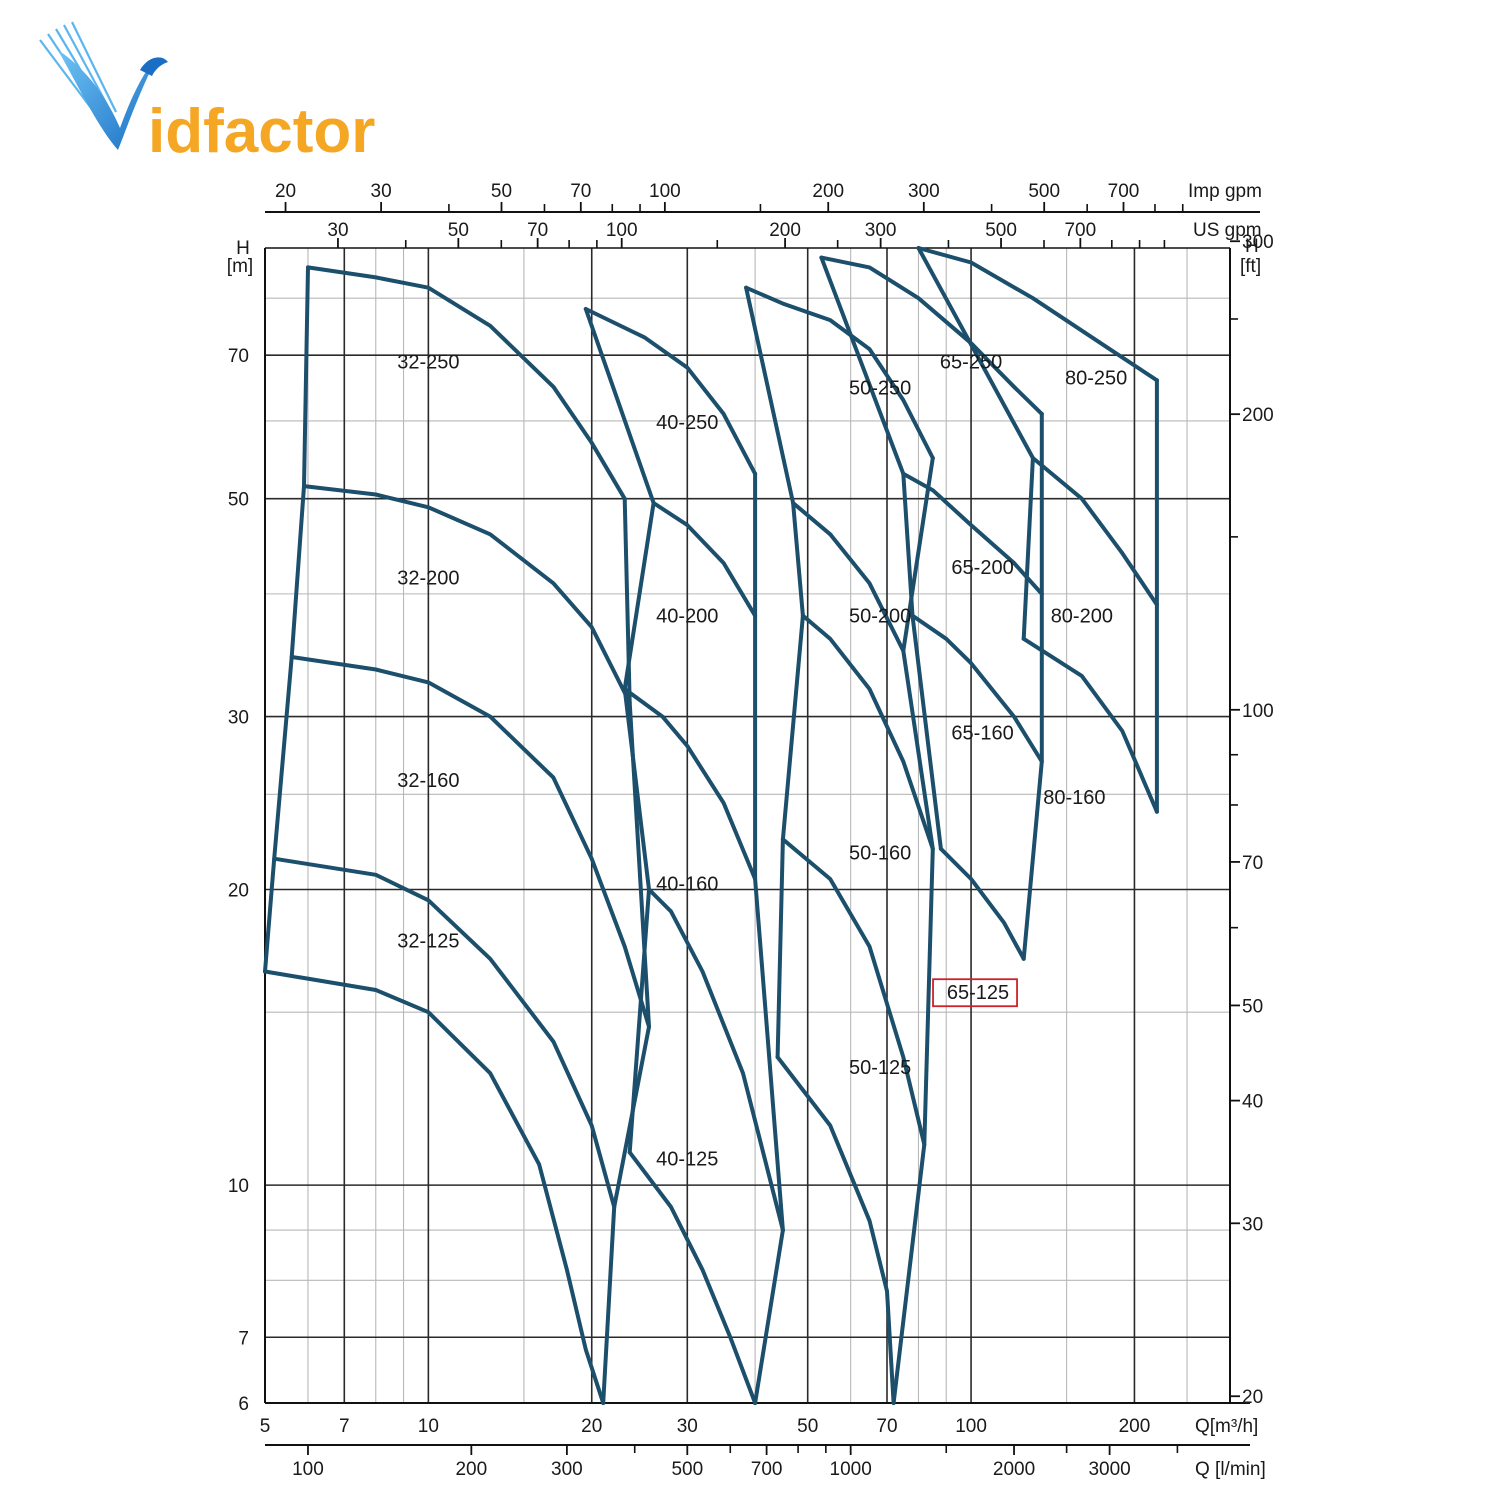  I want to click on region-label-40-125: 40-125, so click(687, 1159).